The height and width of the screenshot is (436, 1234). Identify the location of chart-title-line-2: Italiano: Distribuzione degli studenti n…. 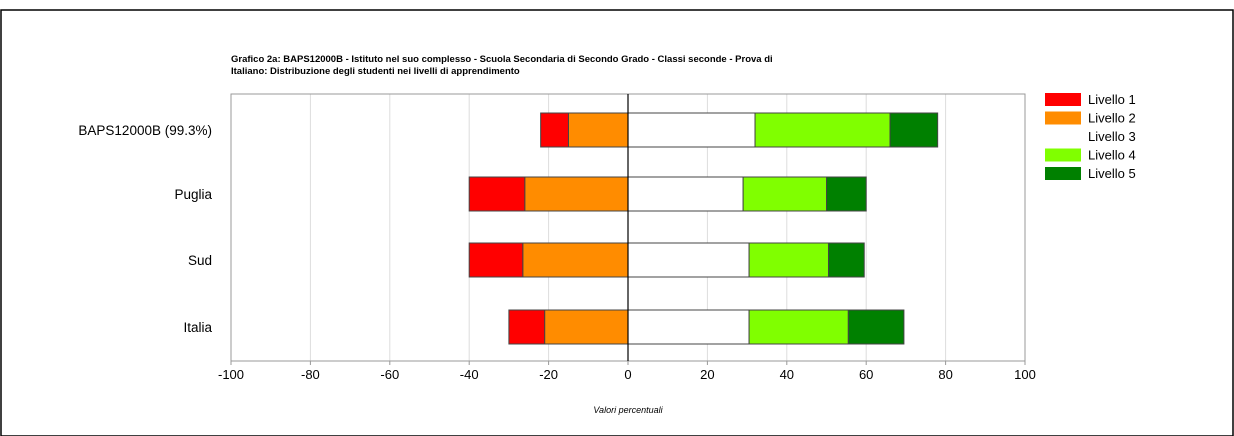
(375, 71).